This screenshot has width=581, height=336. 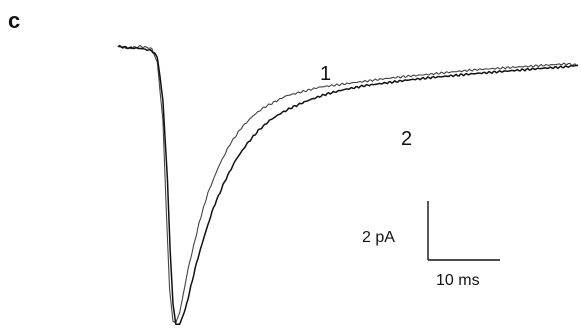 I want to click on scale-bar: 2 pA 10 ms, so click(x=431, y=245).